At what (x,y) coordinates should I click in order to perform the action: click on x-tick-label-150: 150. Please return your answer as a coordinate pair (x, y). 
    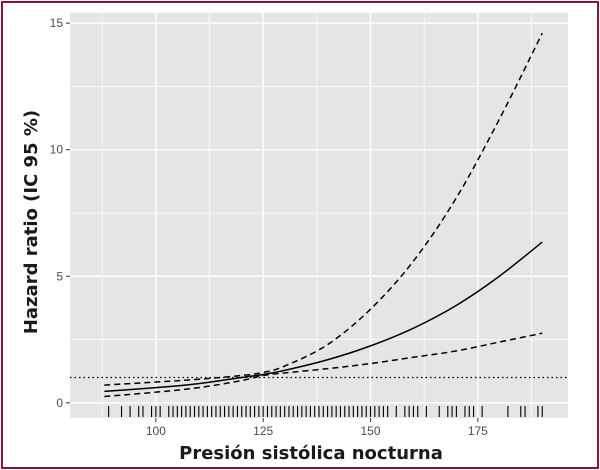
    Looking at the image, I should click on (371, 431).